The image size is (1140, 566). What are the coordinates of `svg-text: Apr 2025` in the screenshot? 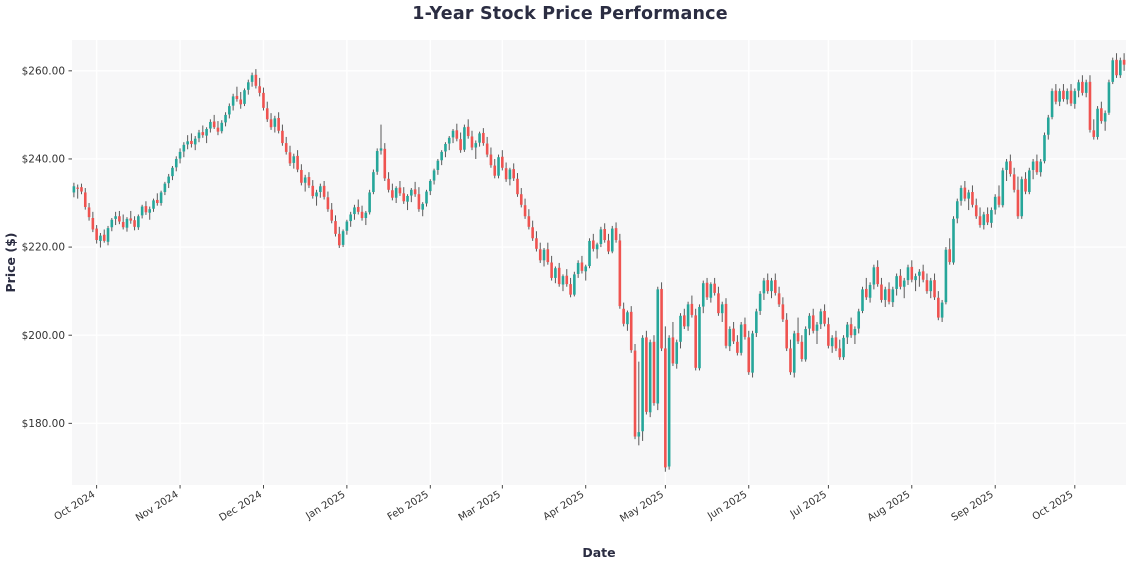 It's located at (564, 506).